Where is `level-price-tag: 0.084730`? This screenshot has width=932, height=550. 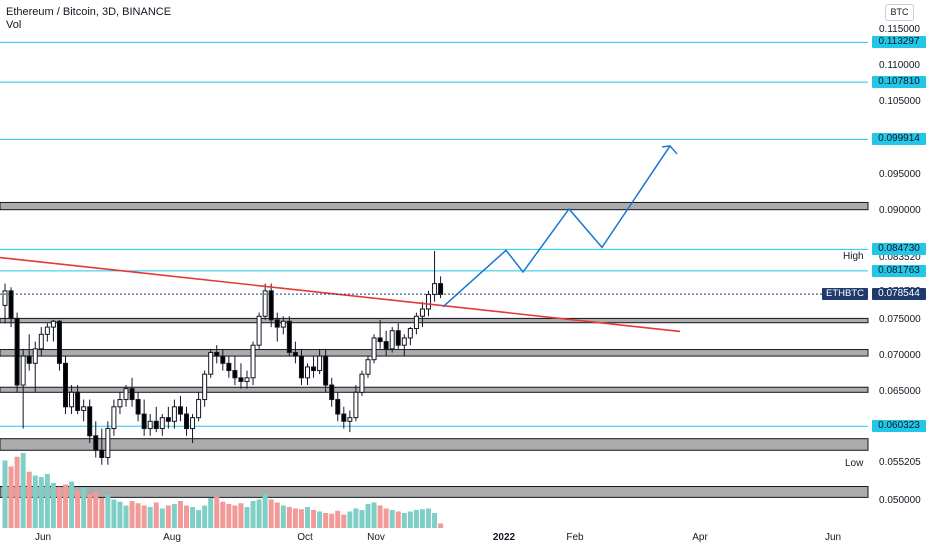 level-price-tag: 0.084730 is located at coordinates (899, 249).